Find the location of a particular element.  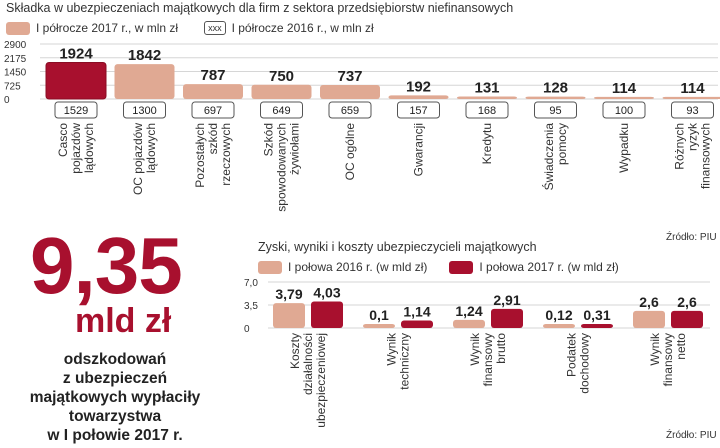

y-tick-label: 725 is located at coordinates (12, 86).